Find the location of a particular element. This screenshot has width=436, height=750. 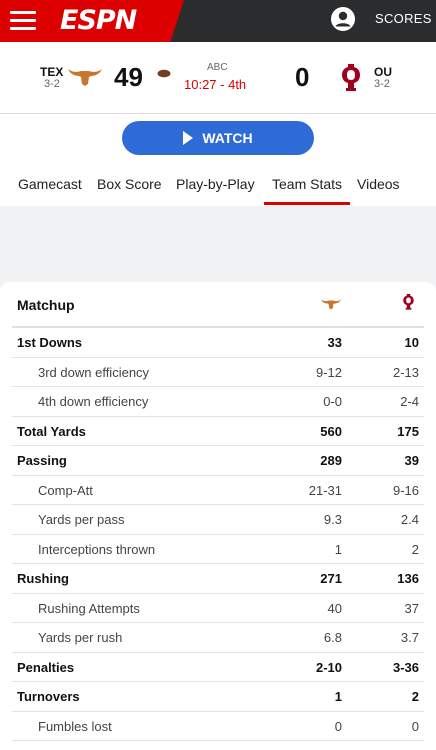

stat-row: 3rd down efficiency 9-12 2-13 is located at coordinates (218, 372).